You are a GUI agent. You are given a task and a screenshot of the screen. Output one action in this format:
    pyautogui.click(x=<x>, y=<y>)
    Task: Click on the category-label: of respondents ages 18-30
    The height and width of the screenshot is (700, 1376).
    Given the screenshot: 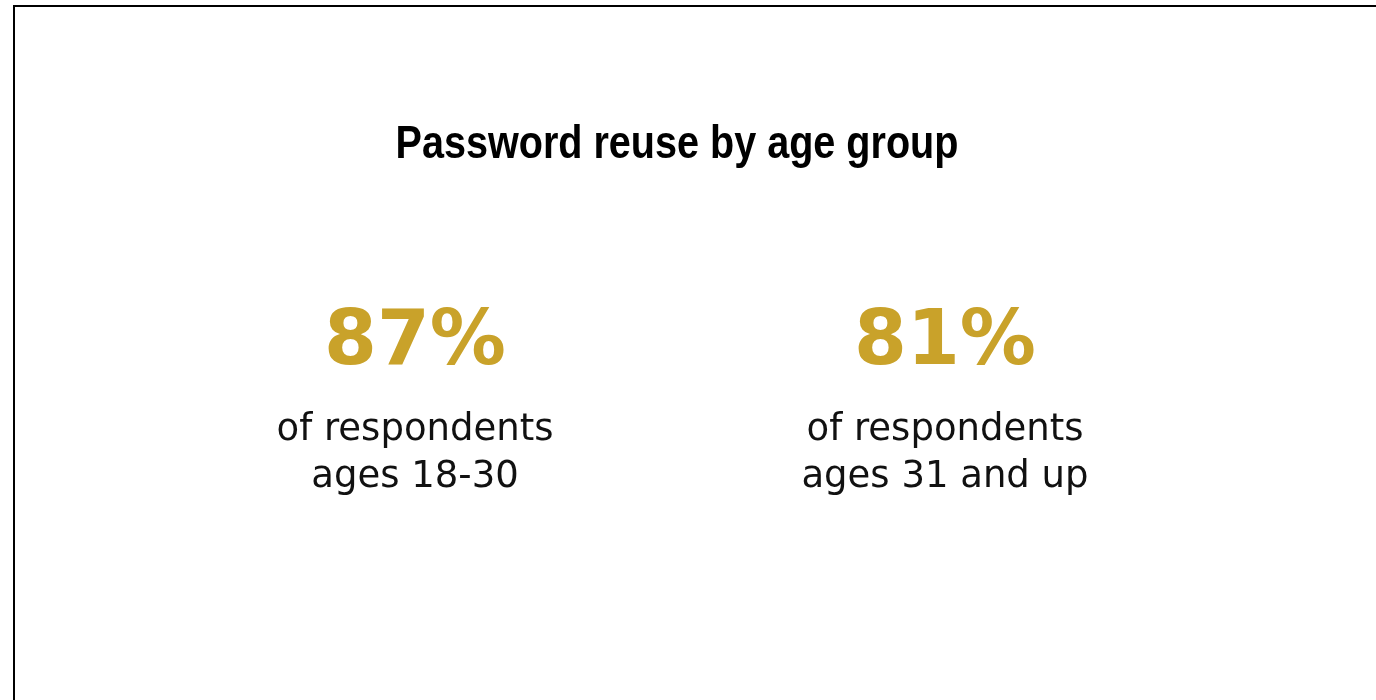 What is the action you would take?
    pyautogui.click(x=415, y=451)
    